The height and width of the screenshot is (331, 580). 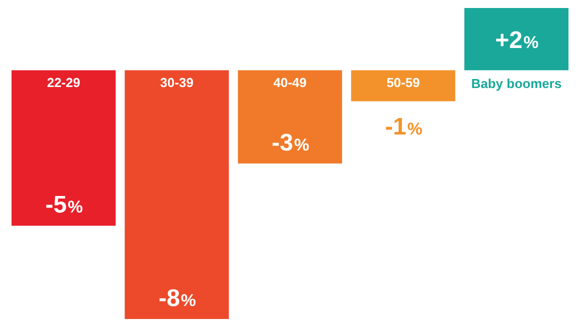 What do you see at coordinates (516, 83) in the screenshot?
I see `x-tick-label: Baby boomers` at bounding box center [516, 83].